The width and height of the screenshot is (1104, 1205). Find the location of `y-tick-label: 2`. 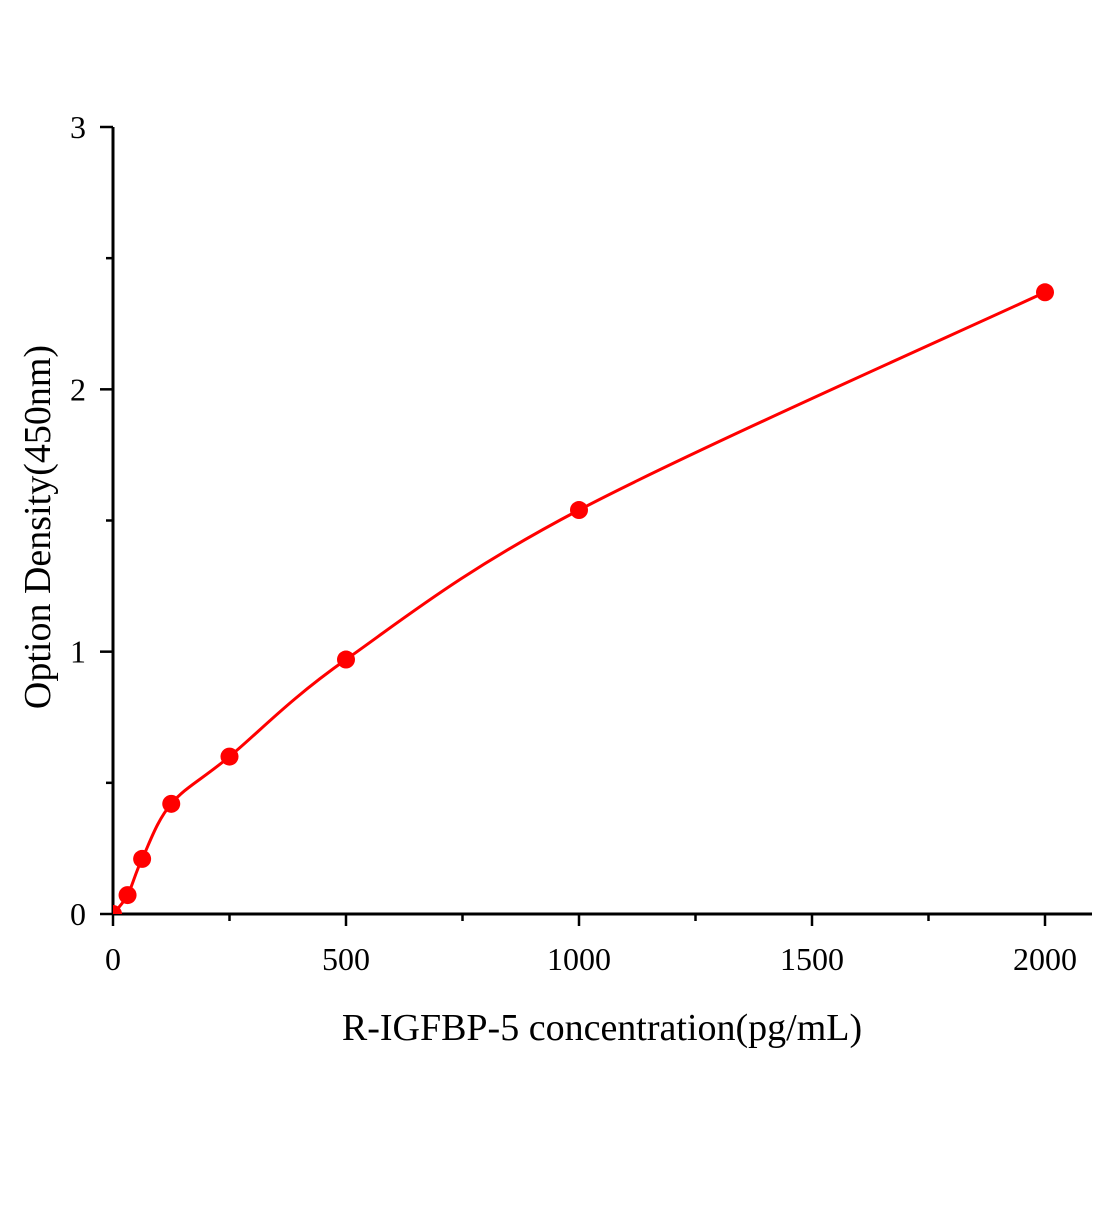

y-tick-label: 2 is located at coordinates (78, 389).